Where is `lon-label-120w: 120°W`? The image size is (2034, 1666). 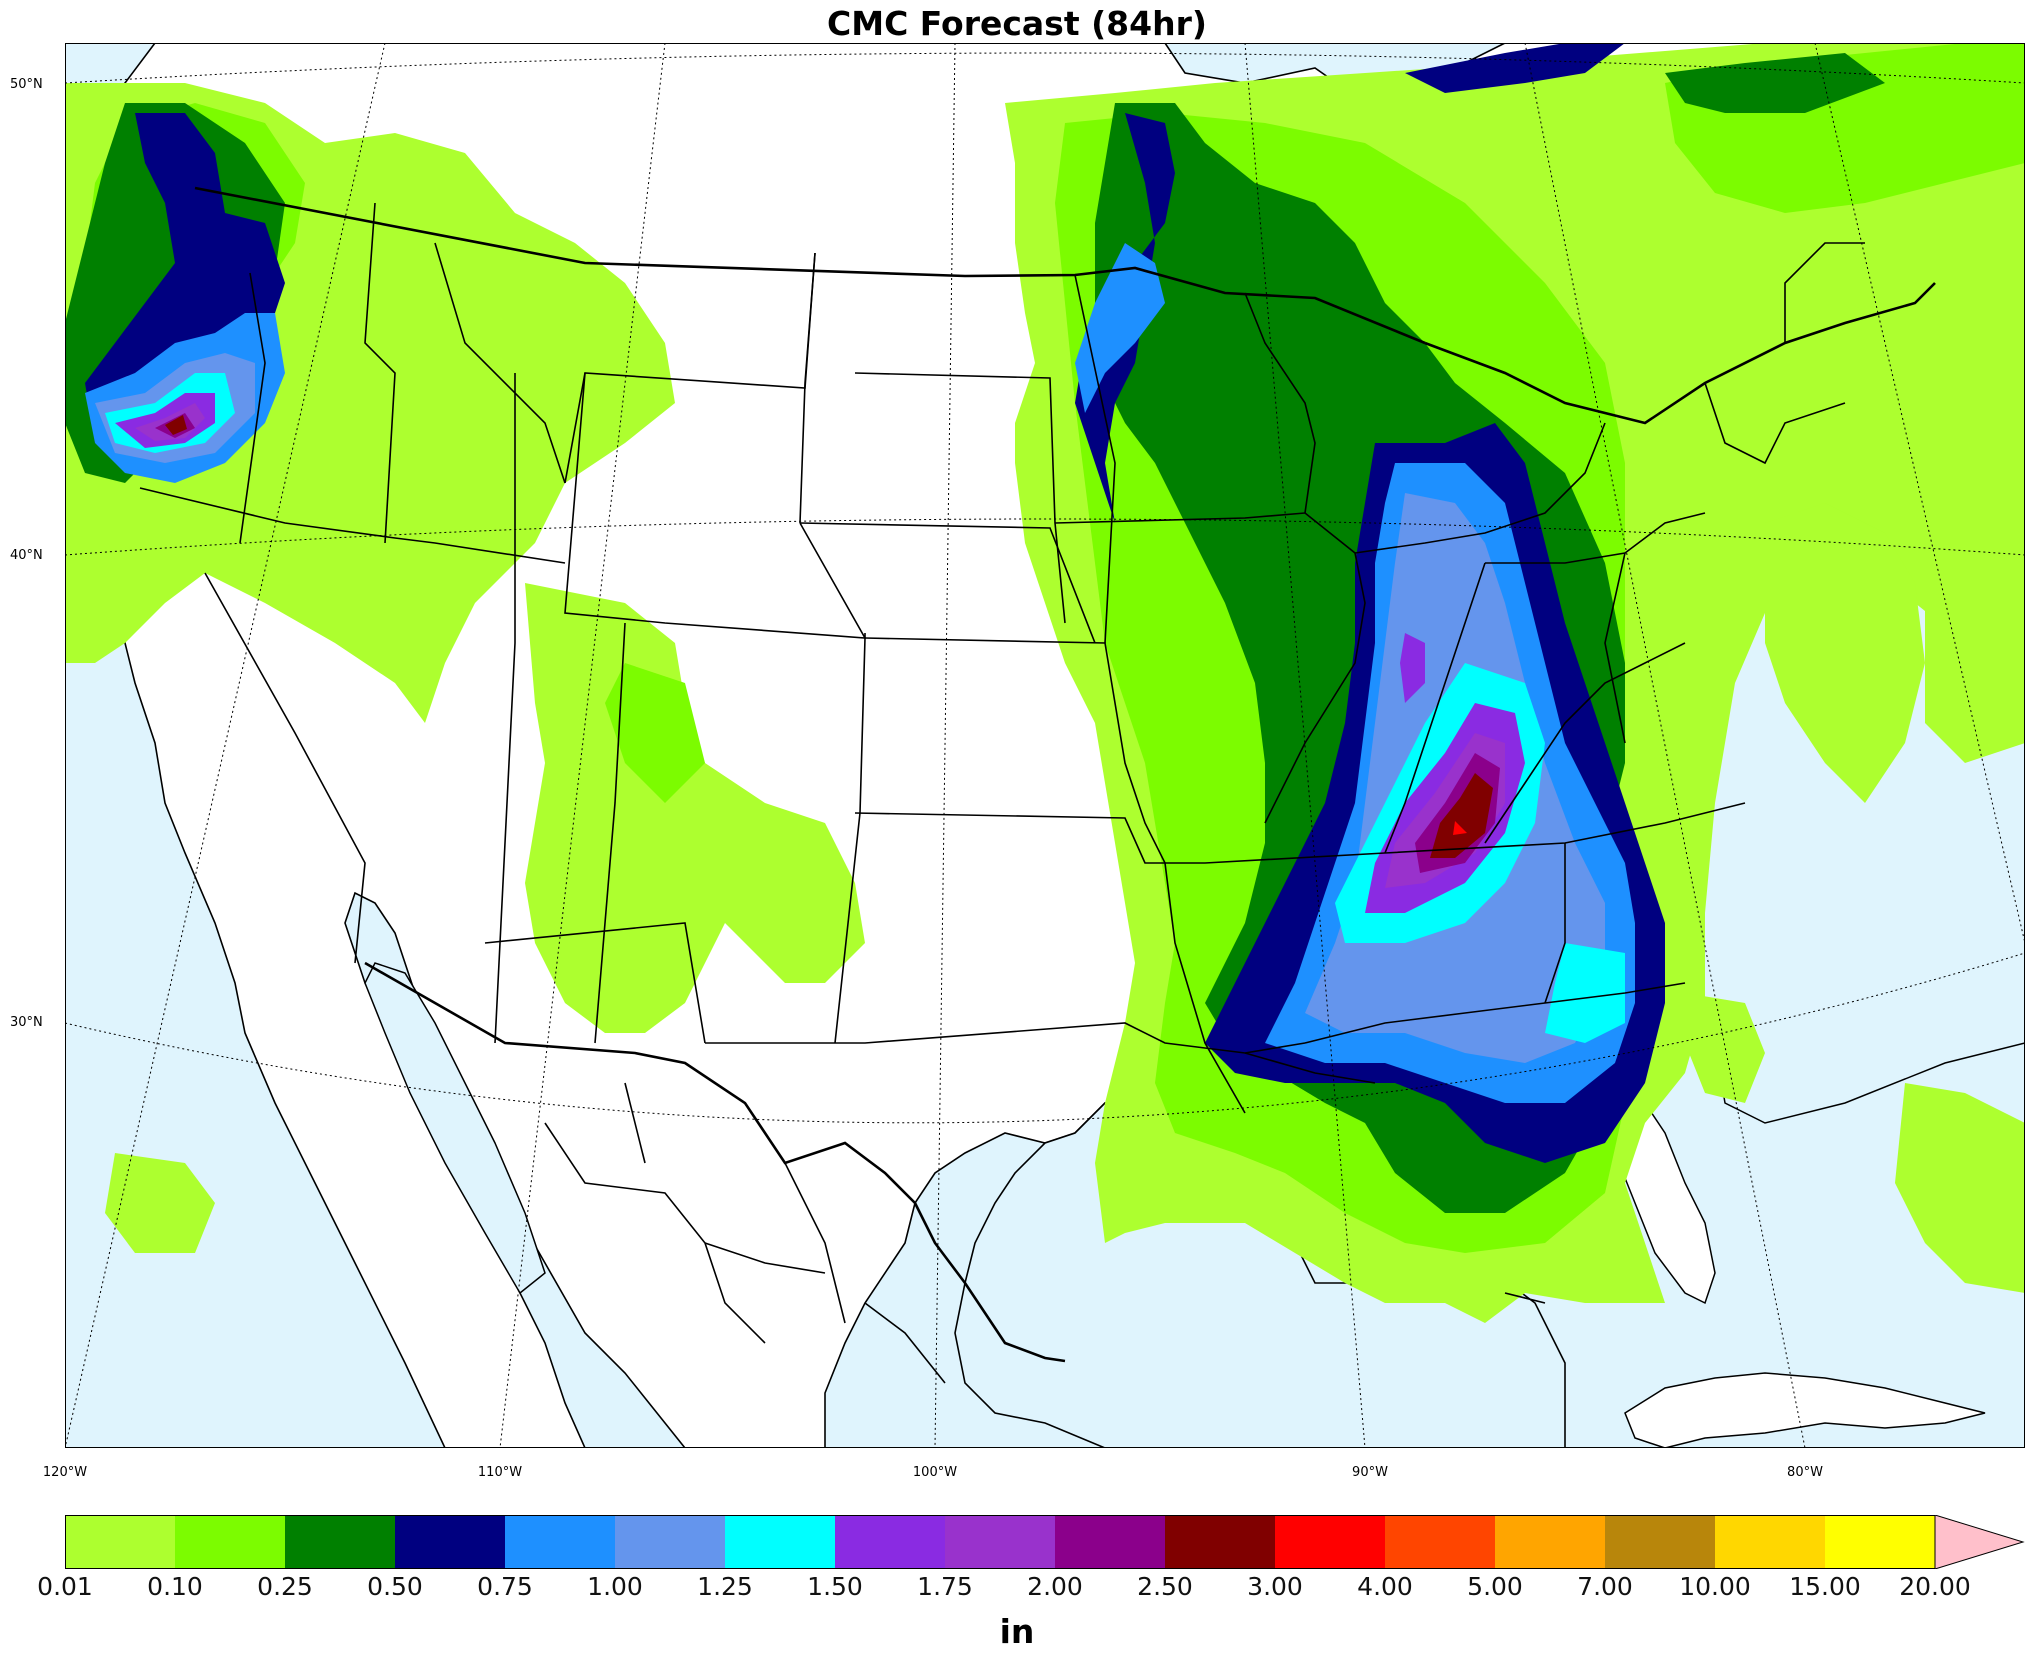
lon-label-120w: 120°W is located at coordinates (65, 1472).